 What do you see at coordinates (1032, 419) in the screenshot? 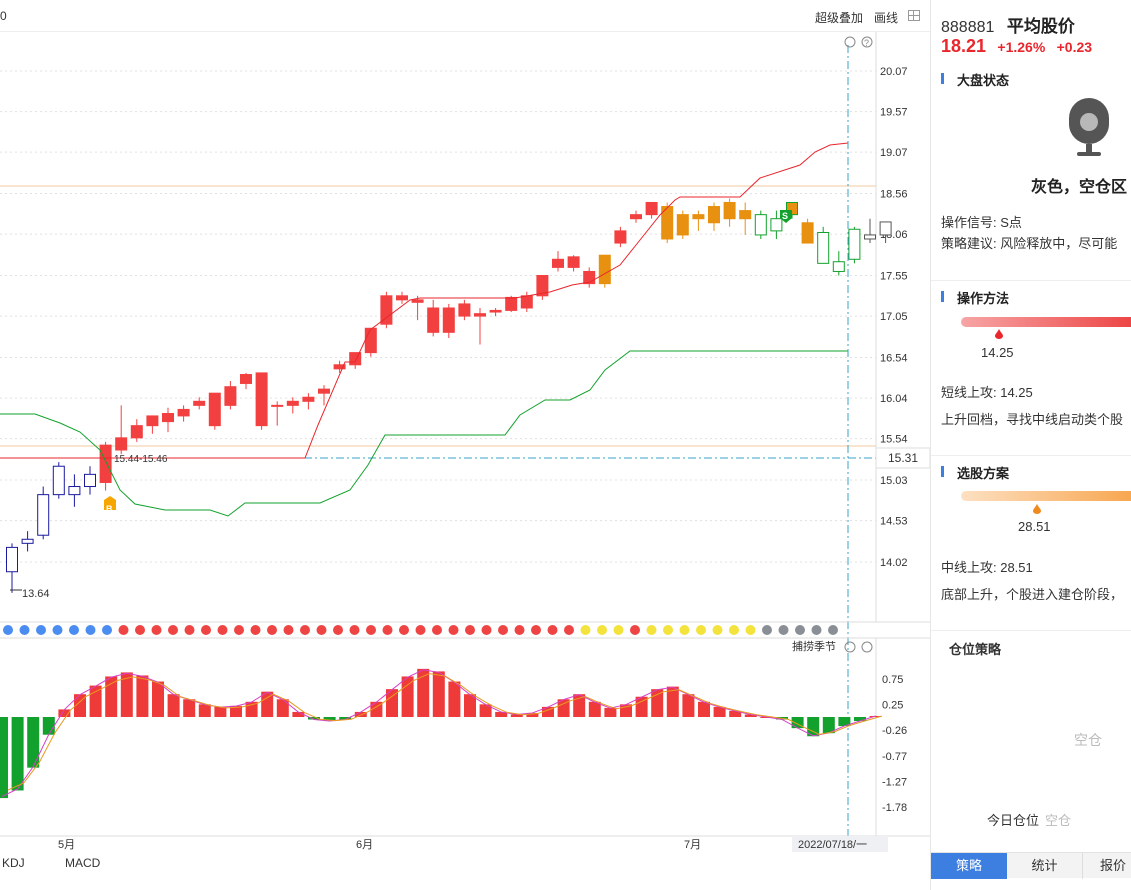
I see `method-line-2: 上升回档，寻找中线启动类个股` at bounding box center [1032, 419].